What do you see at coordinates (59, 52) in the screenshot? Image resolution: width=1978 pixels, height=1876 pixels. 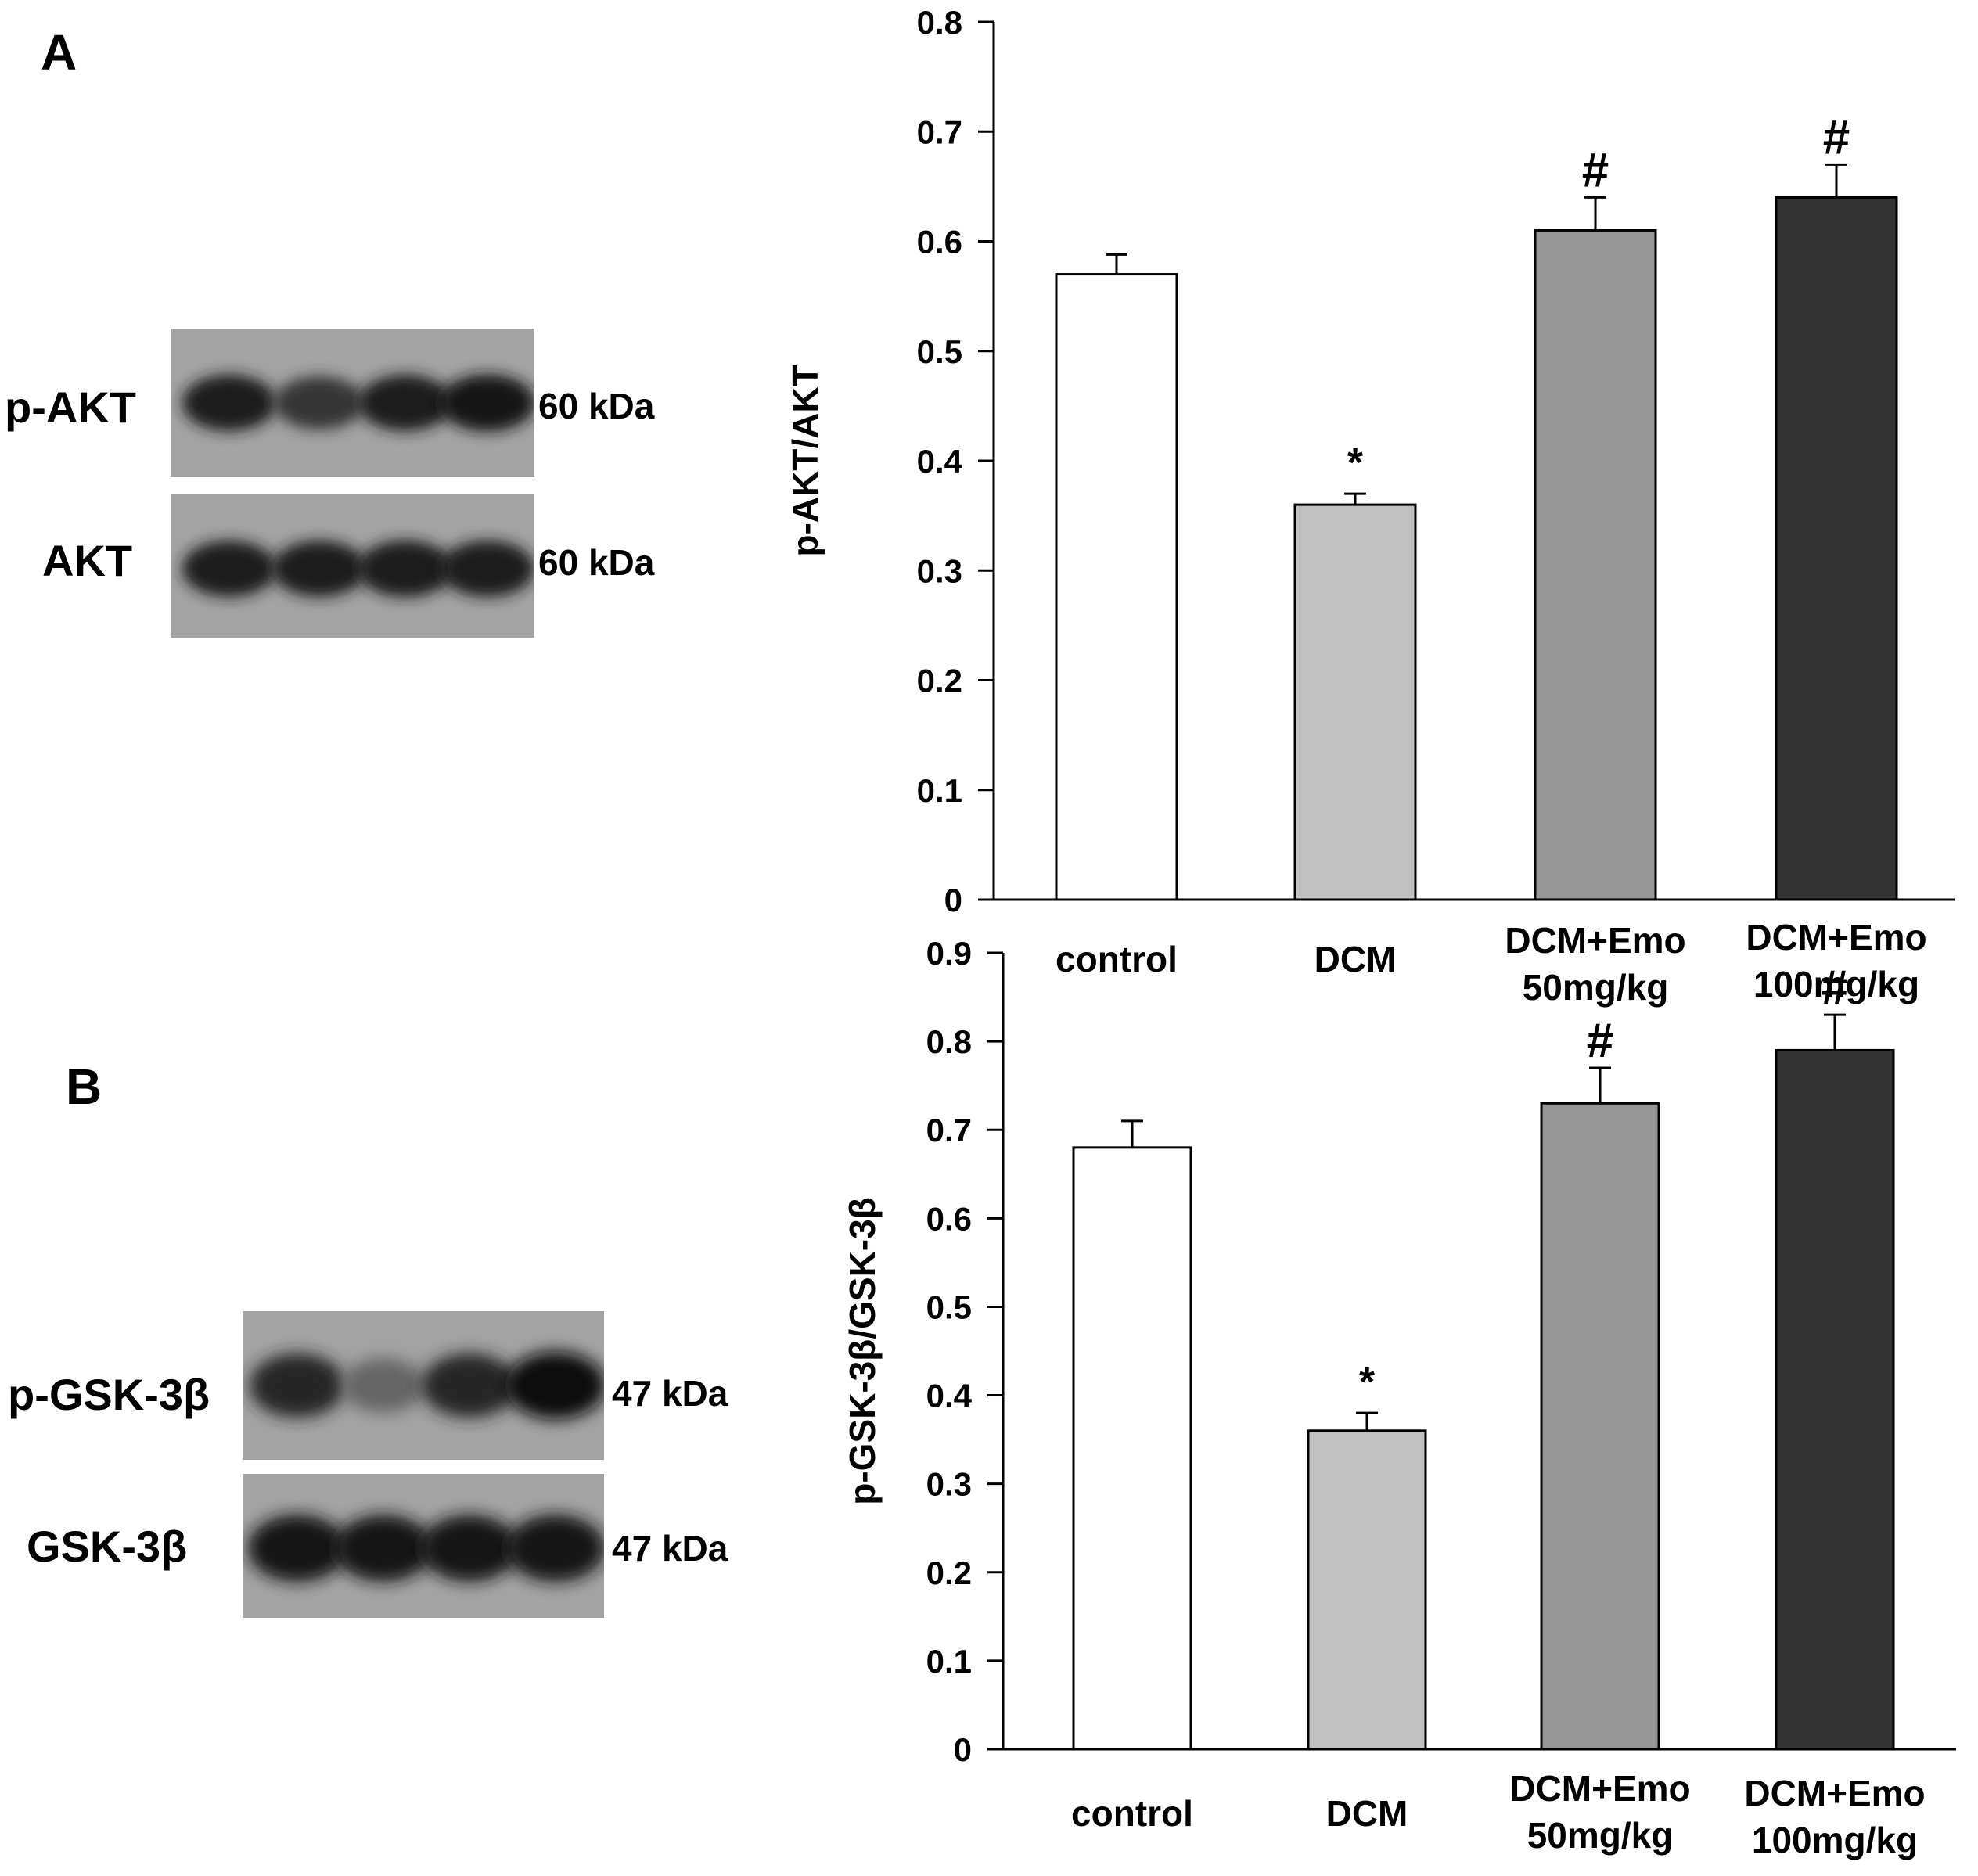 I see `panel-letter-a: A` at bounding box center [59, 52].